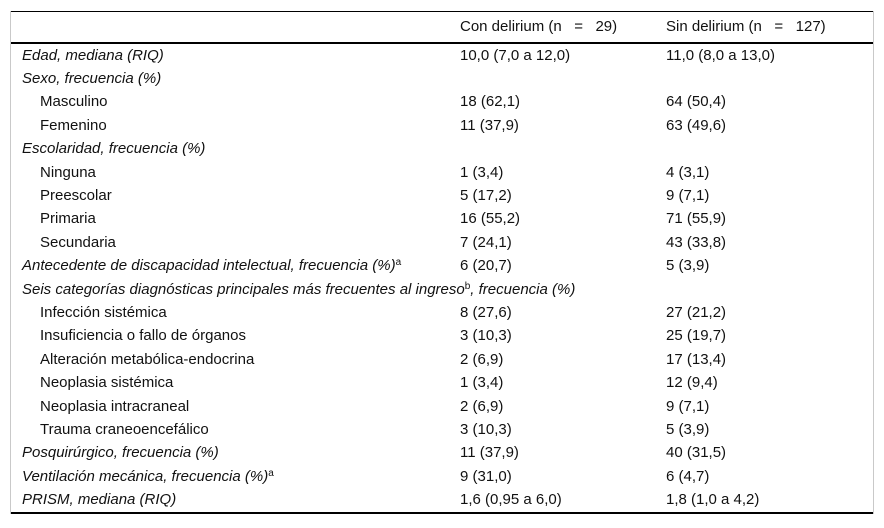  I want to click on value-cell-con-delirium: 9 (31,0), so click(486, 476).